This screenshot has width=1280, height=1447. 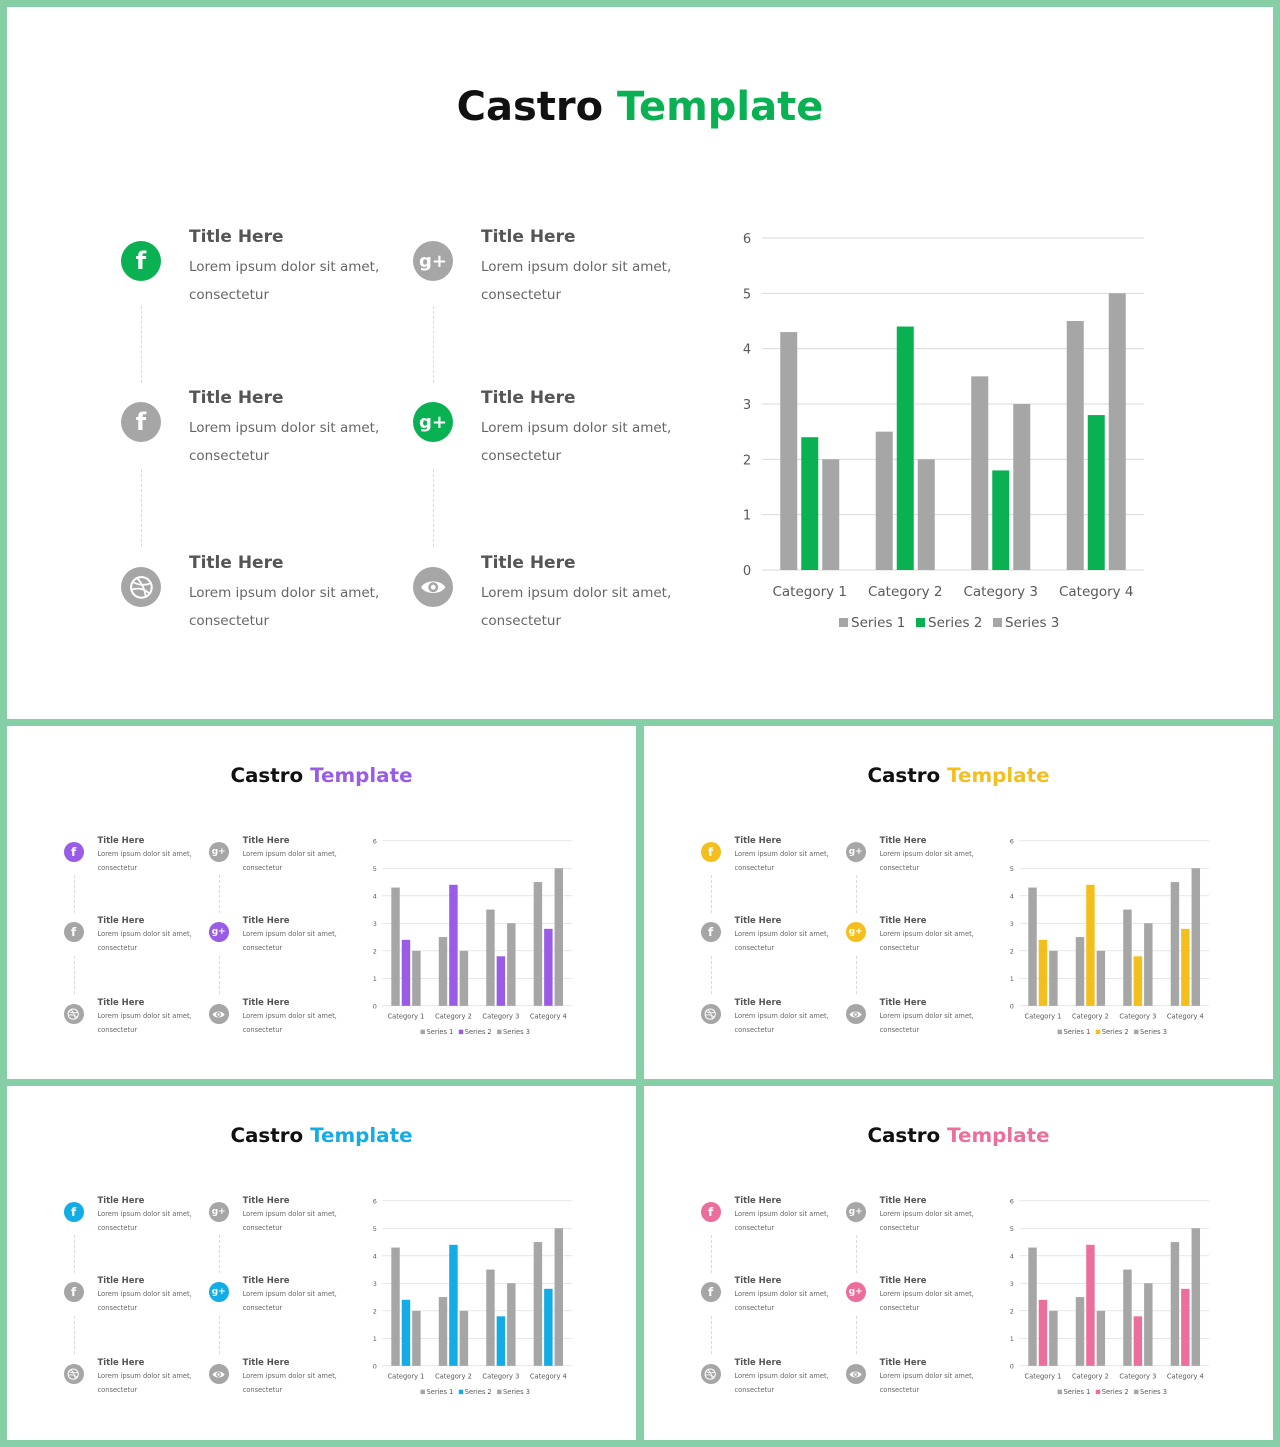 I want to click on y-tick-label: 0, so click(x=747, y=571).